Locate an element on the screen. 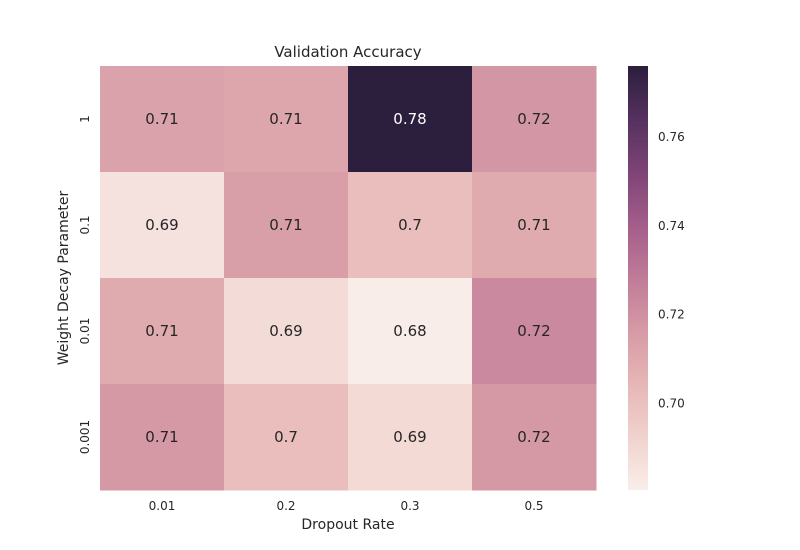 Image resolution: width=800 pixels, height=550 pixels. cell-value-label: 0.68 is located at coordinates (409, 331).